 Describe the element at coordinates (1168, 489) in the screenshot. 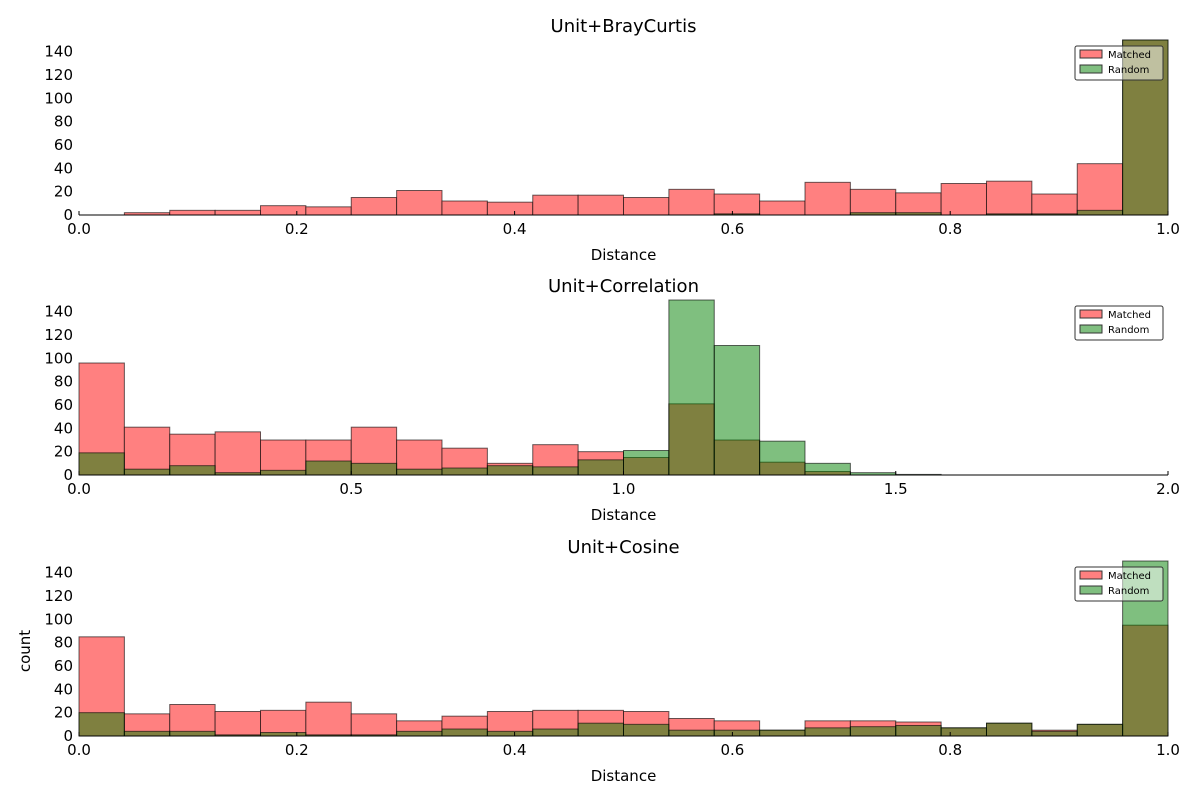

I see `x-tick-label: 2.0` at that location.